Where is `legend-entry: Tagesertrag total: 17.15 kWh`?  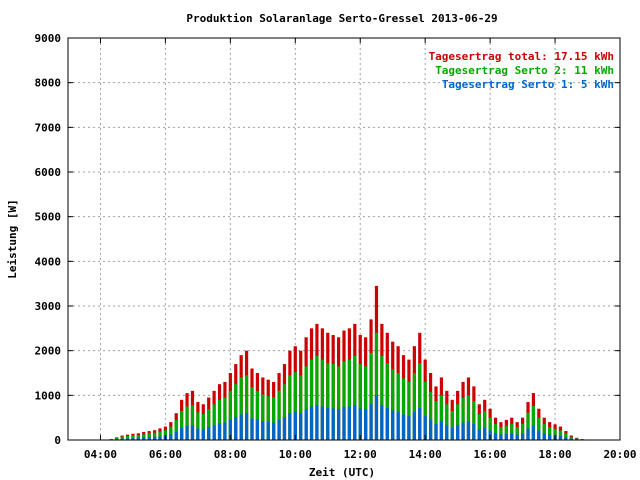
legend-entry: Tagesertrag total: 17.15 kWh is located at coordinates (521, 56).